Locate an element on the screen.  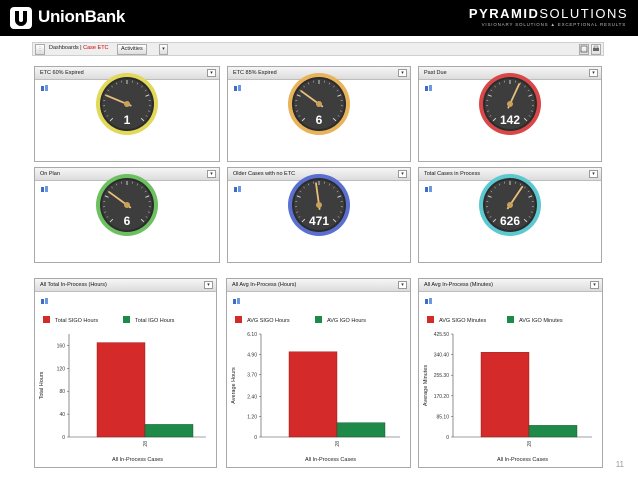
y-axis-label: Average Minutes is located at coordinates (426, 385).